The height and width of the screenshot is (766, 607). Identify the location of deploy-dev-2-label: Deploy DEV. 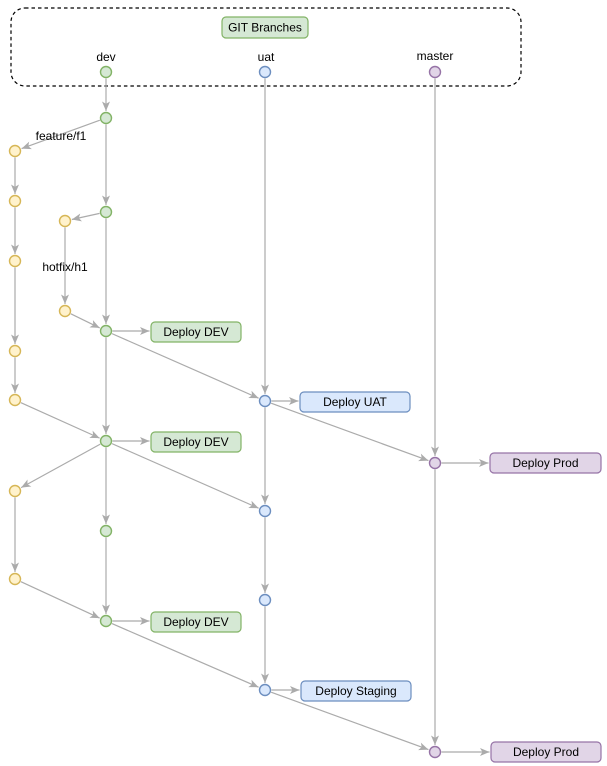
(195, 442).